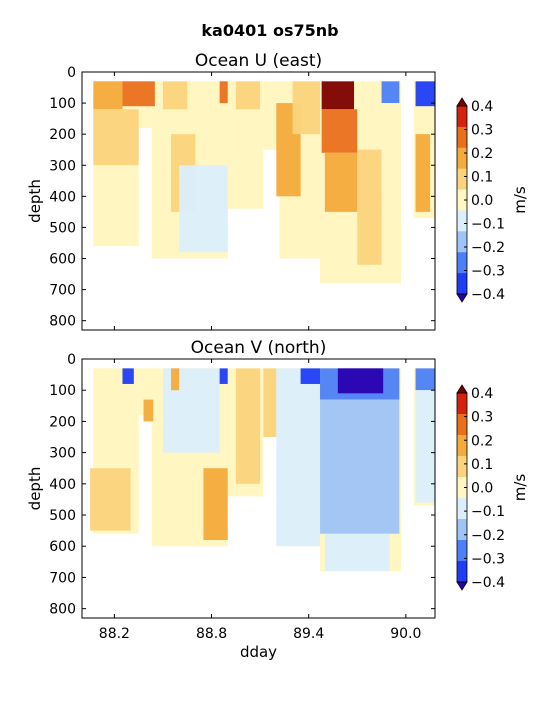 The width and height of the screenshot is (540, 720). I want to click on x-axis-label: dday, so click(258, 652).